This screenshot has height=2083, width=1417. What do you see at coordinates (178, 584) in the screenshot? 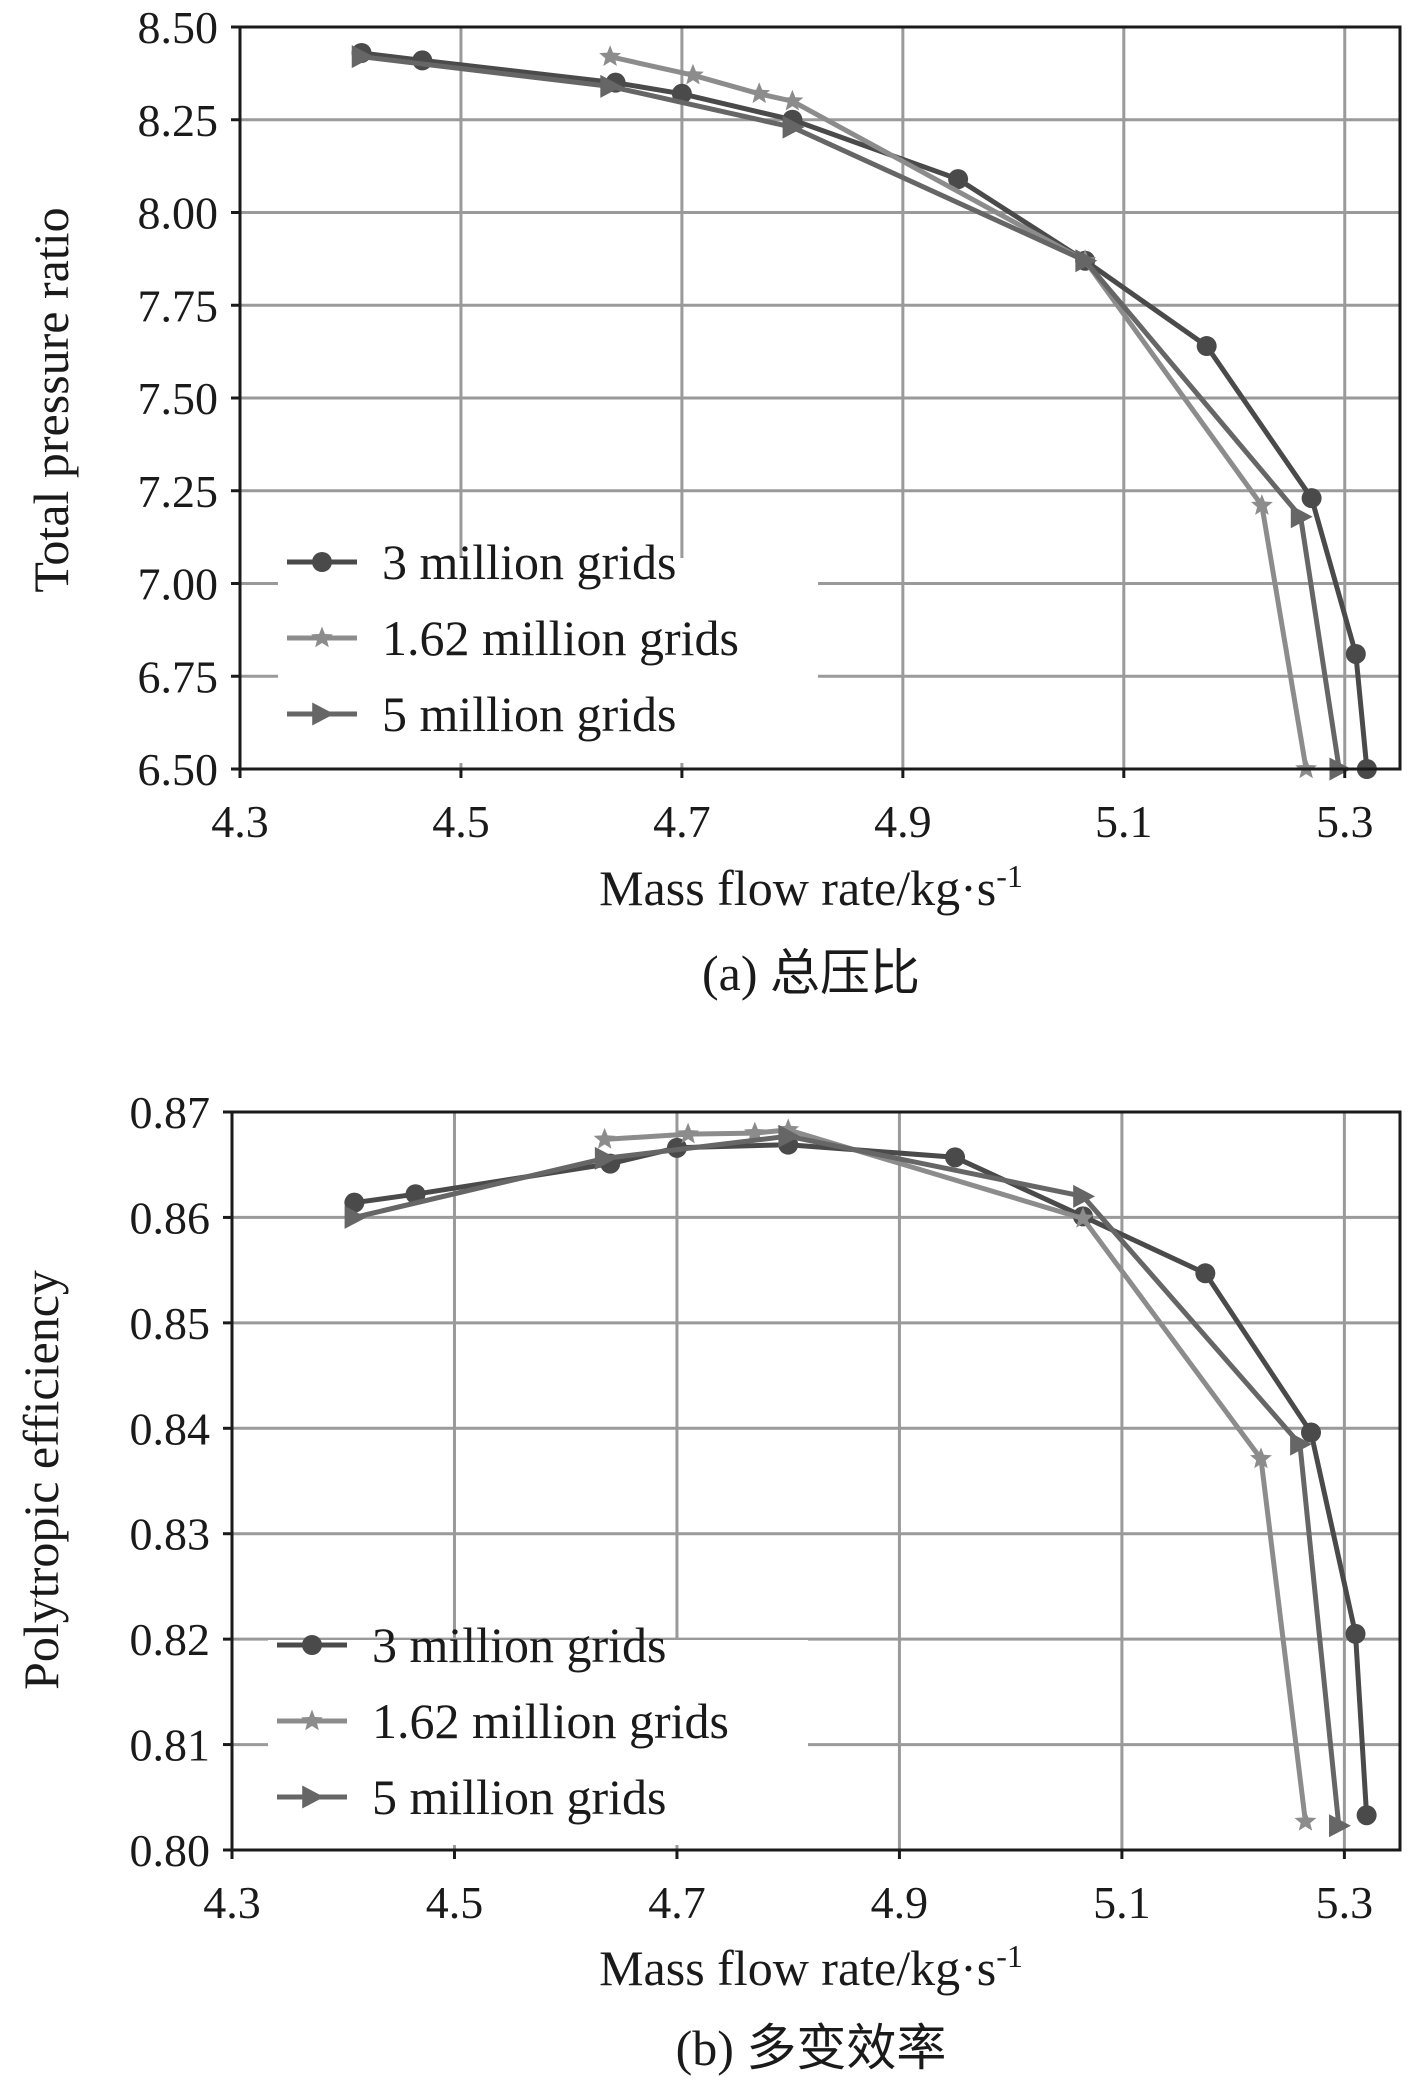
I see `y-tick-label: 7.00` at bounding box center [178, 584].